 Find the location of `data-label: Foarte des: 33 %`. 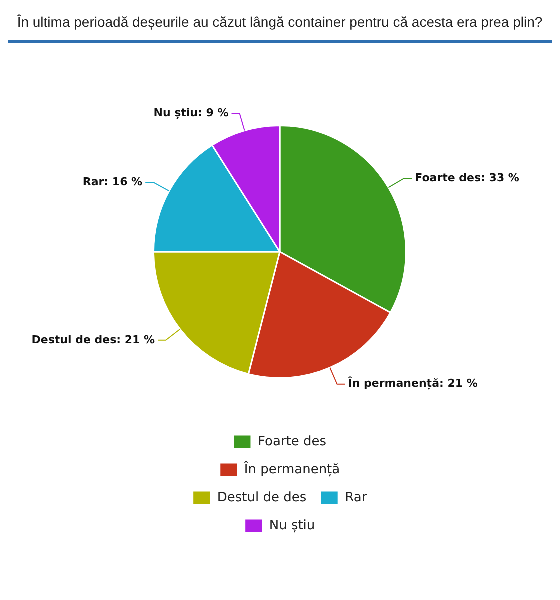

data-label: Foarte des: 33 % is located at coordinates (467, 177).